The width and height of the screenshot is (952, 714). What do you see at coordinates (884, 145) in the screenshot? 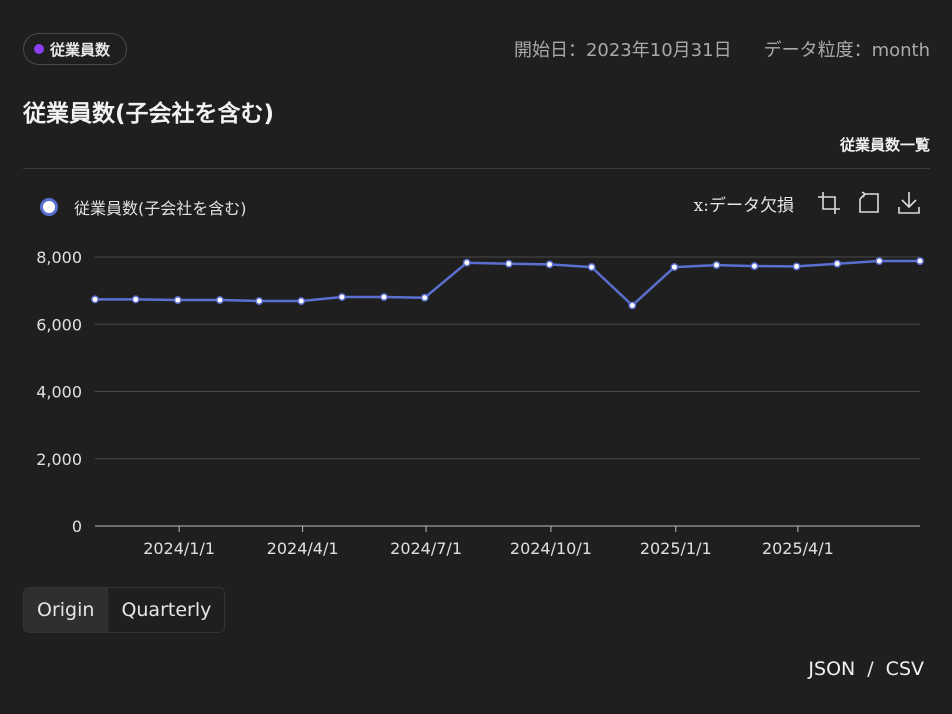
I see `employee-list-link: 従業員数一覧` at bounding box center [884, 145].